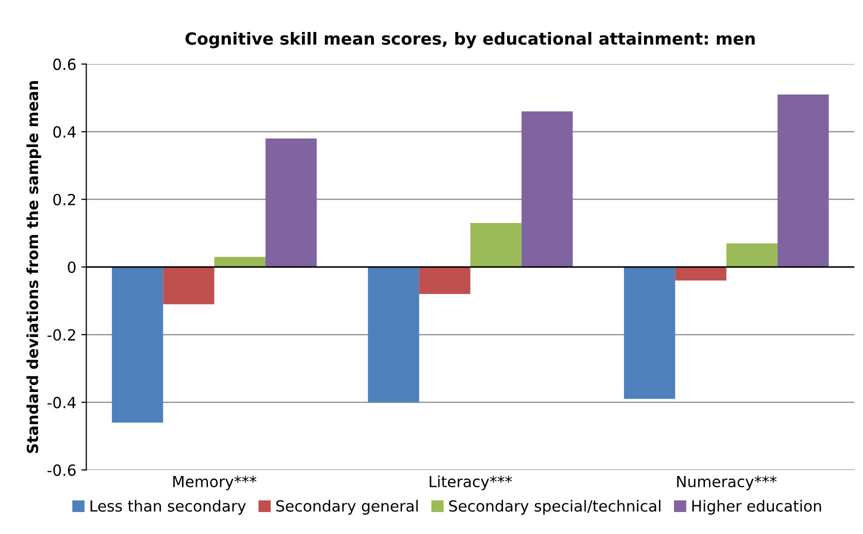 The image size is (863, 534). What do you see at coordinates (64, 64) in the screenshot?
I see `y-tick-label: 0.6` at bounding box center [64, 64].